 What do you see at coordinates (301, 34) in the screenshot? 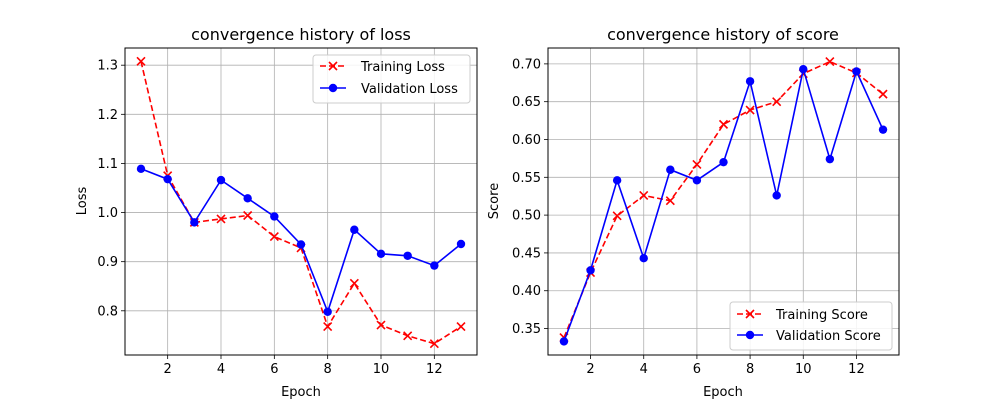
I see `chart-title: convergence history of loss` at bounding box center [301, 34].